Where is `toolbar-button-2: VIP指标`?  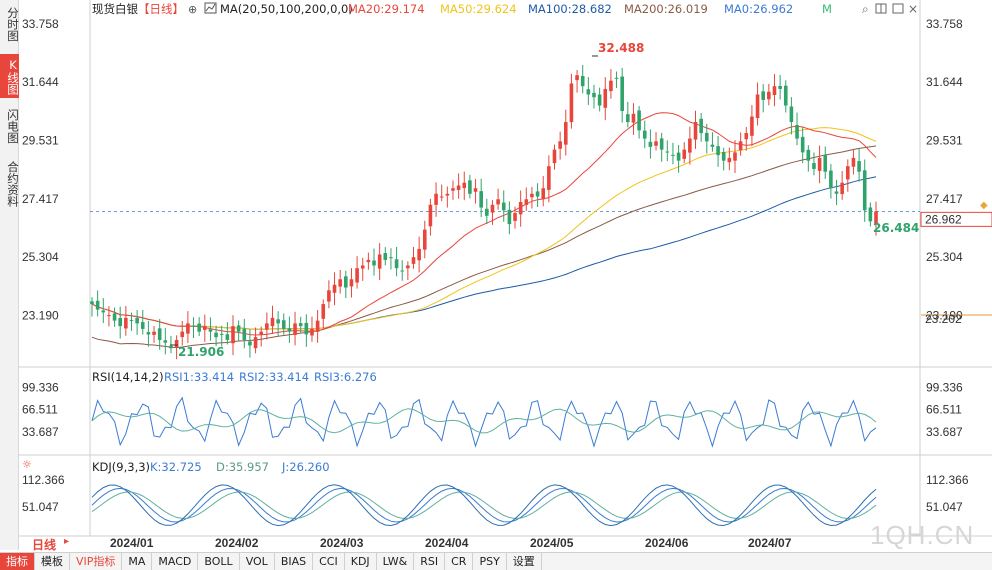
toolbar-button-2: VIP指标 is located at coordinates (96, 561).